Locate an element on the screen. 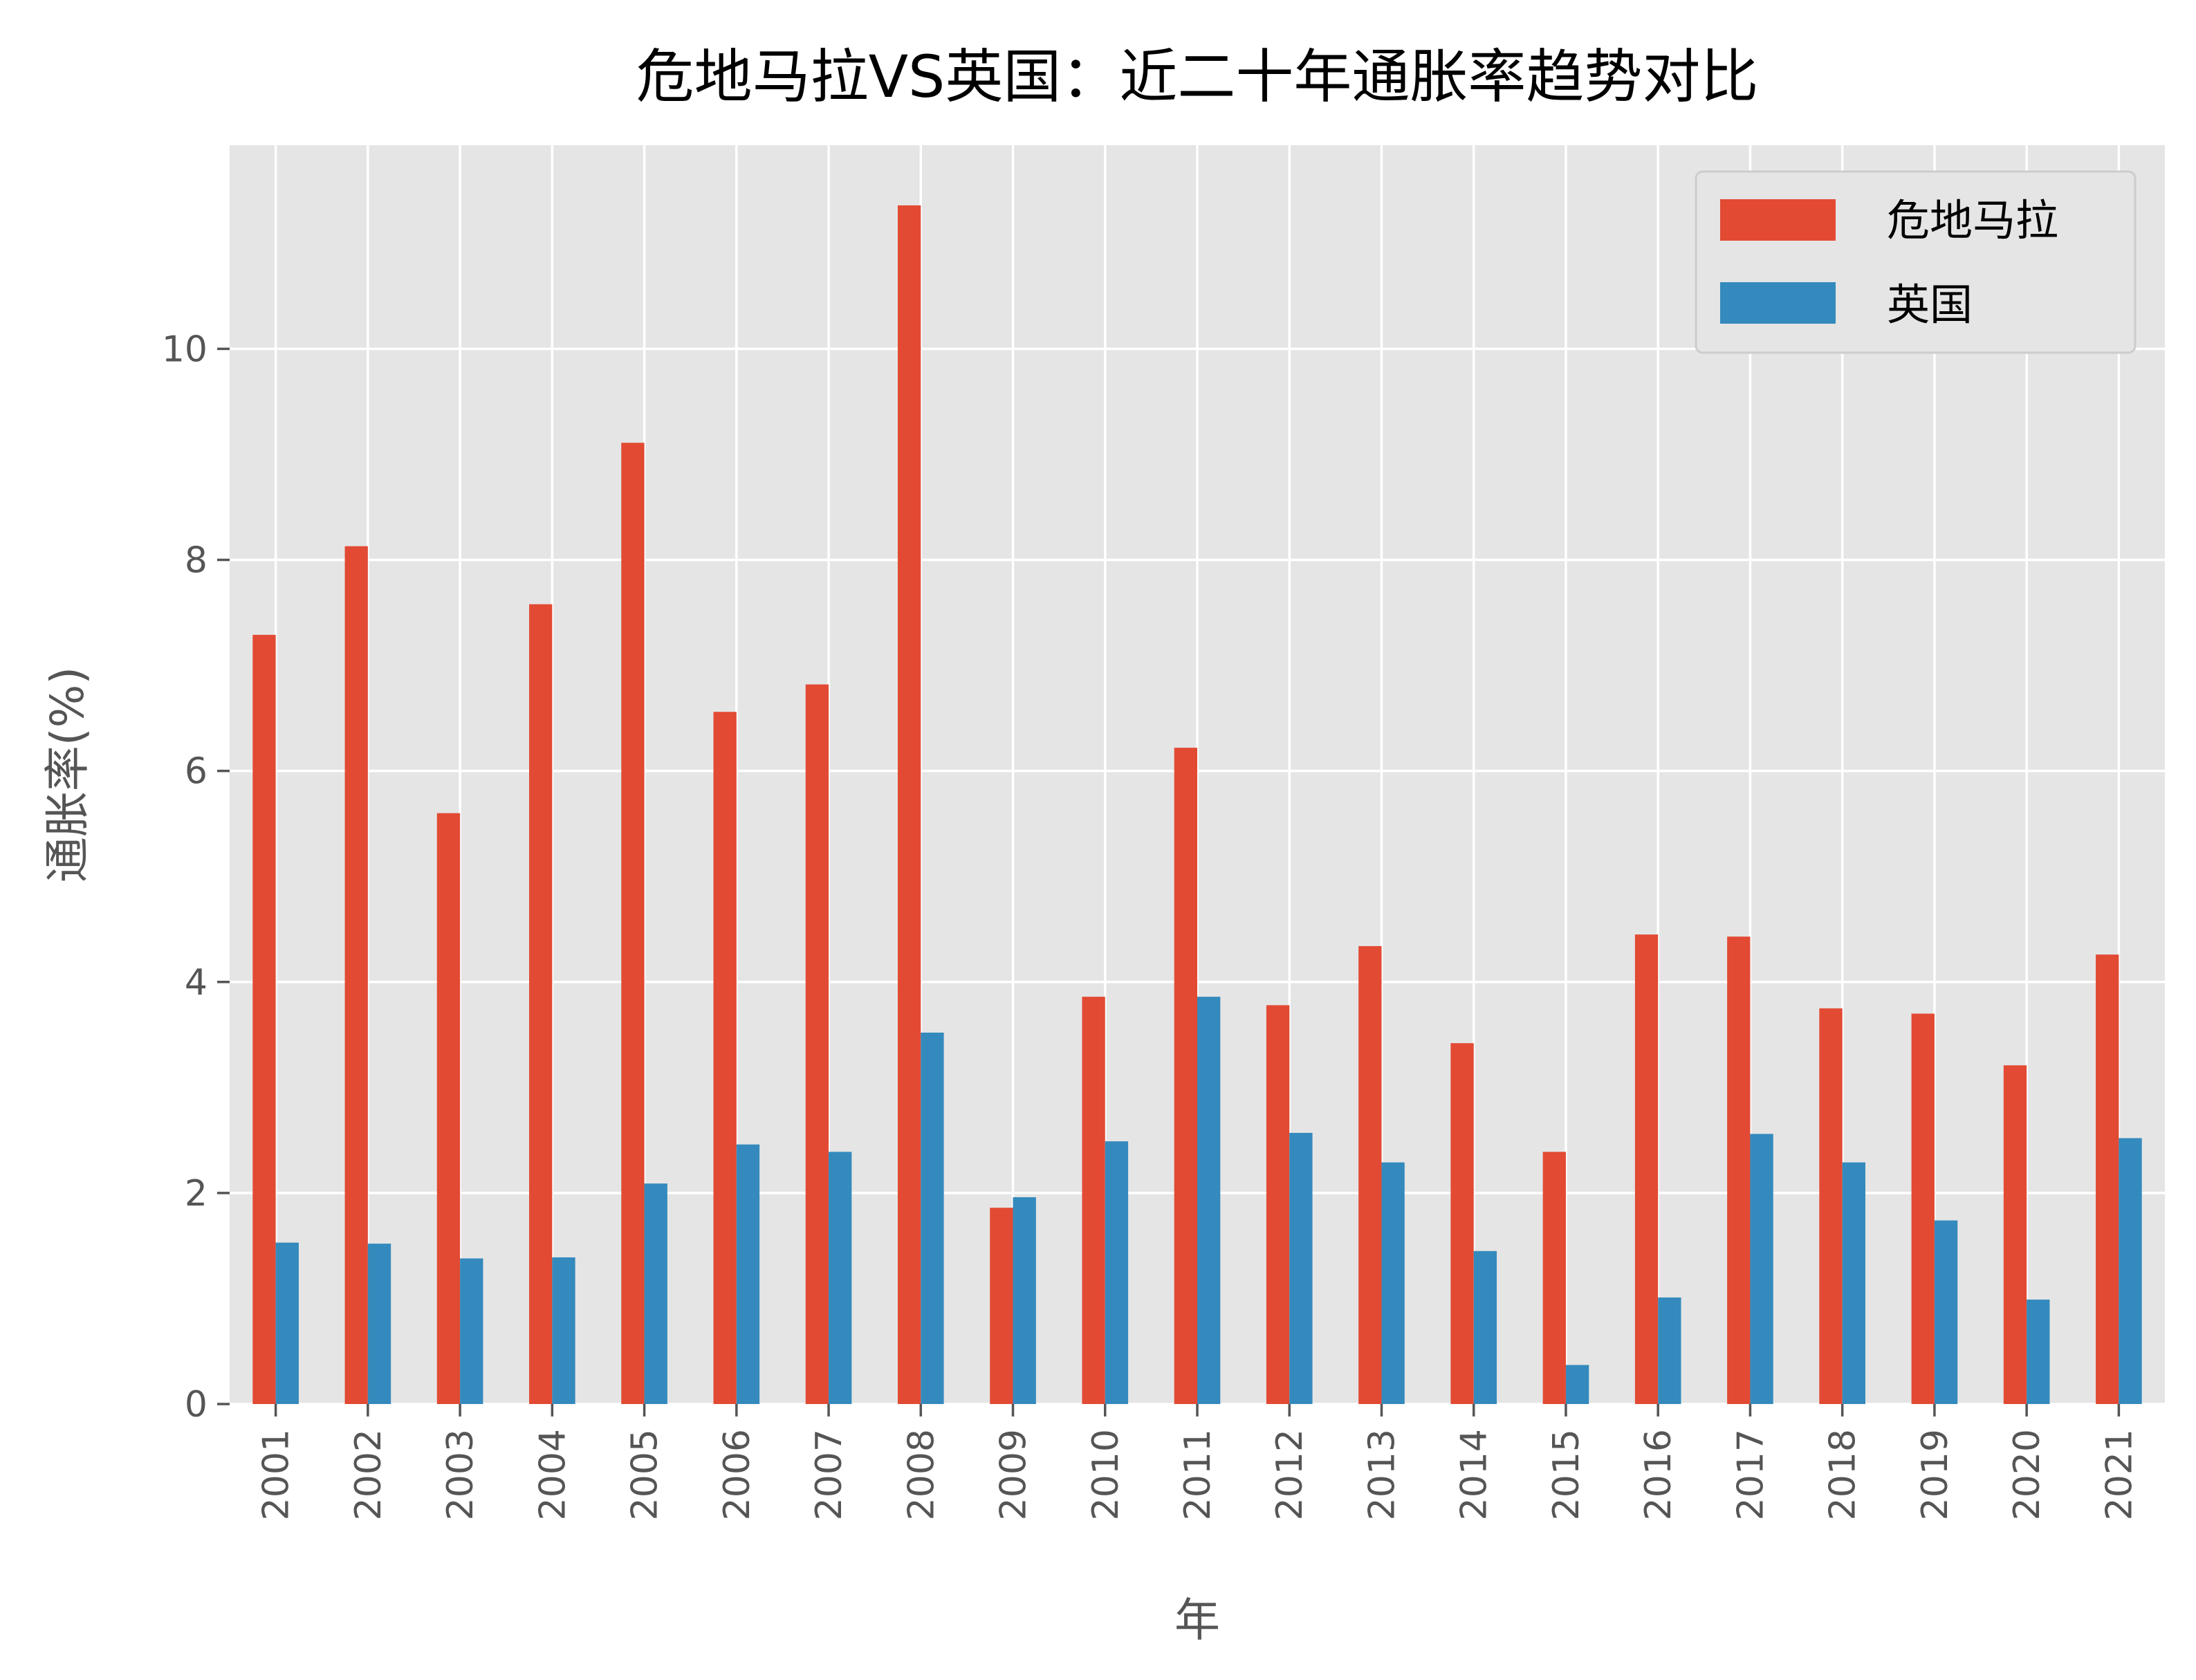 This screenshot has height=1680, width=2196. x-tick-label: 2011 is located at coordinates (1198, 1474).